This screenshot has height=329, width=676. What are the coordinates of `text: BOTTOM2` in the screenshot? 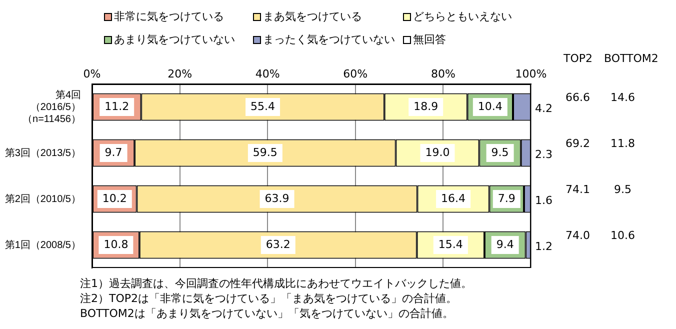 It's located at (631, 58).